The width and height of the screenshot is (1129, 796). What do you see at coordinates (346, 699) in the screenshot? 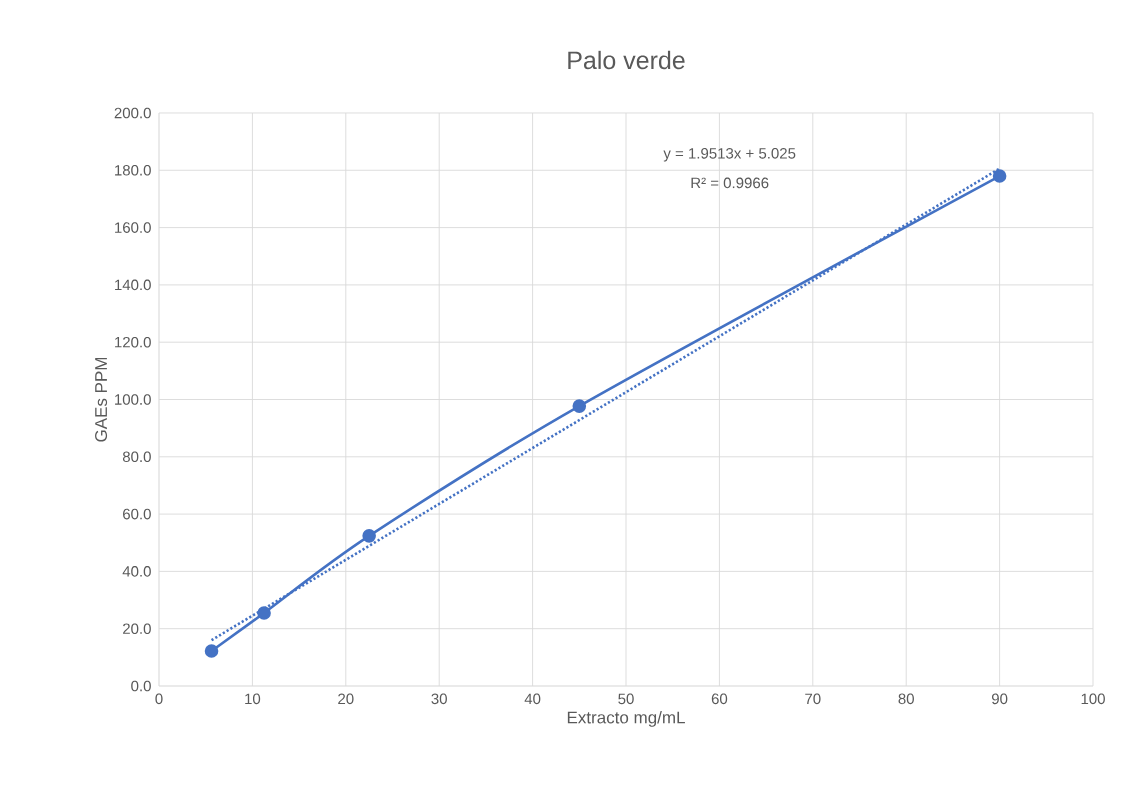
I see `x-tick-label: 20` at bounding box center [346, 699].